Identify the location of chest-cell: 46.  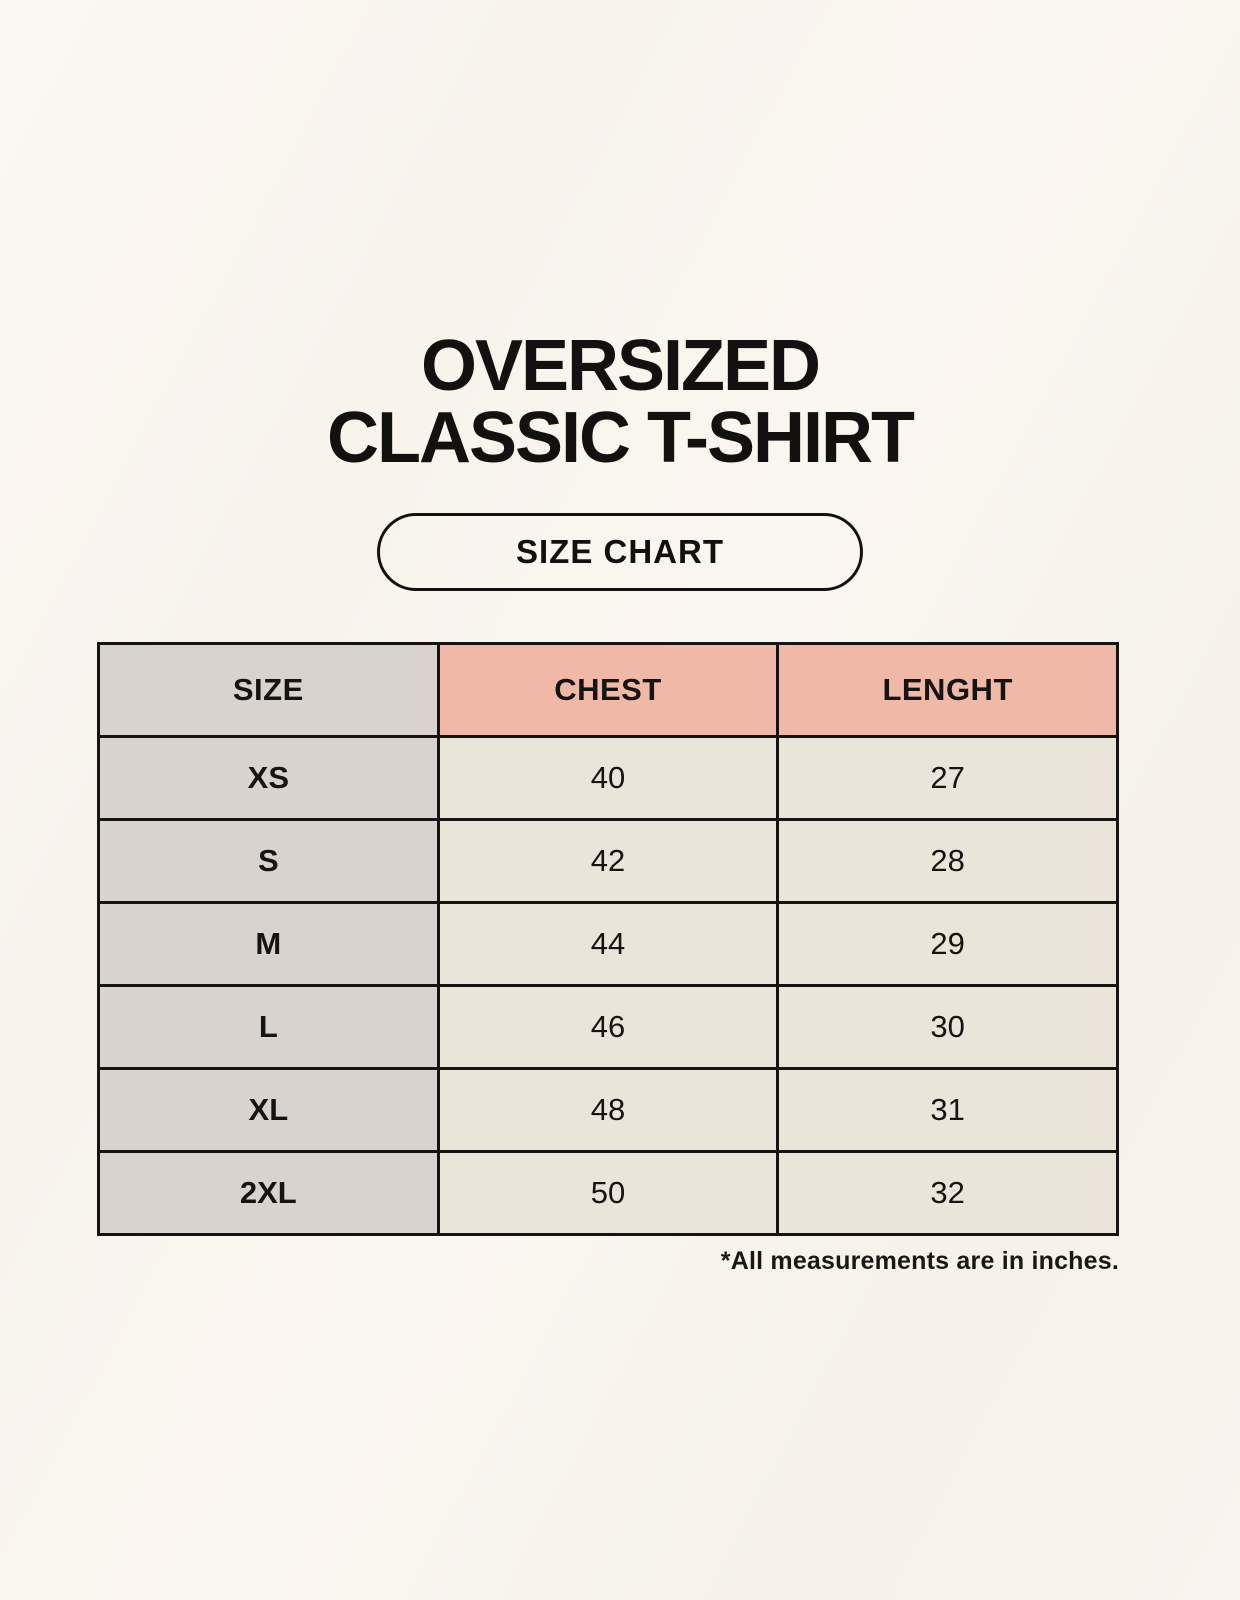
(608, 1027).